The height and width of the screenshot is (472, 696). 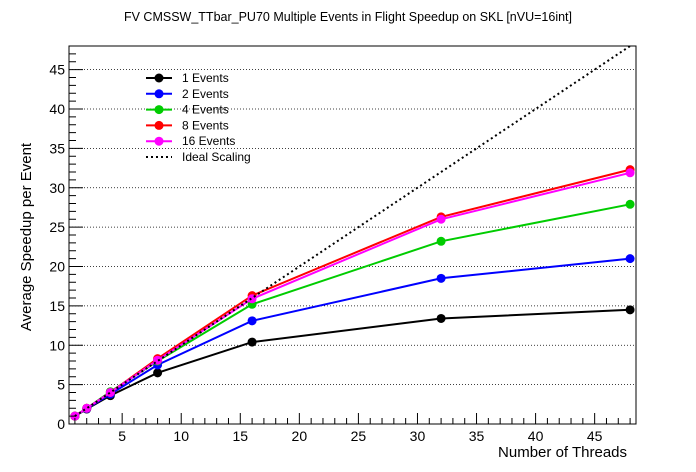 I want to click on x-tick-label: 25, so click(x=359, y=436).